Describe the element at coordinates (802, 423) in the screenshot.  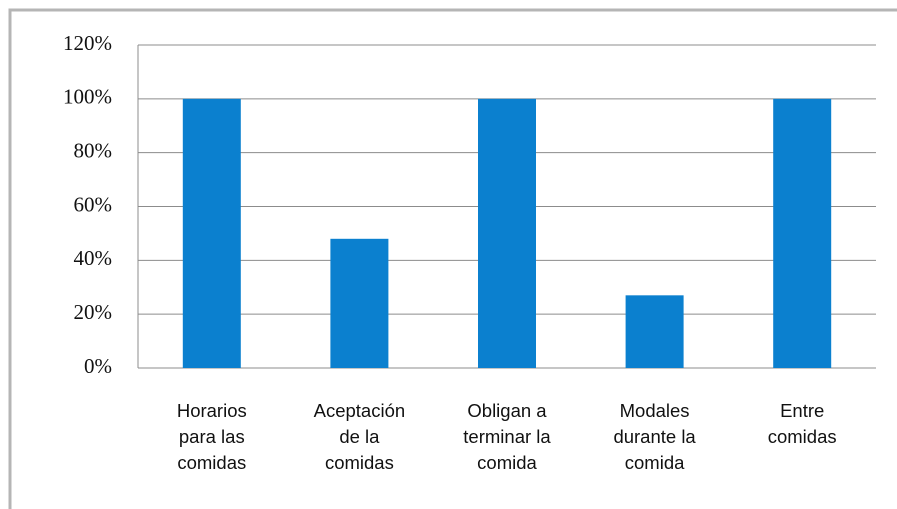
I see `x-tick-label: Entre comidas` at that location.